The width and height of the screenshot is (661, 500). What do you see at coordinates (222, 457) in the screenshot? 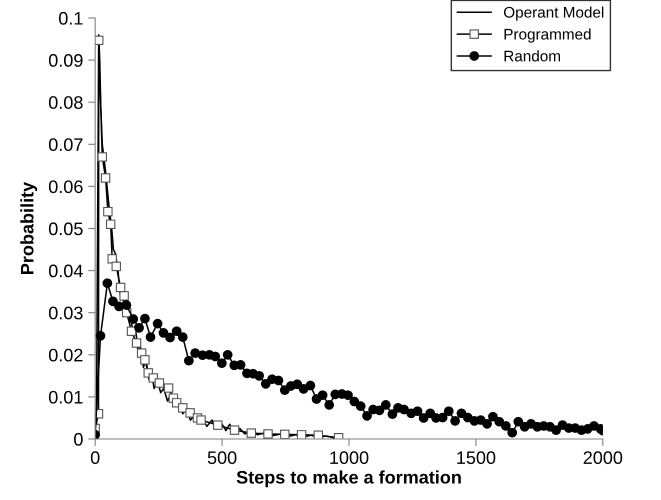
I see `x-tick-label: 500` at bounding box center [222, 457].